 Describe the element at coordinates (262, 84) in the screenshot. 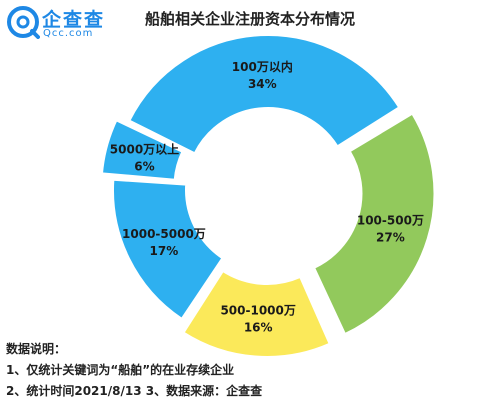

I see `slice-value-100: 34%` at that location.